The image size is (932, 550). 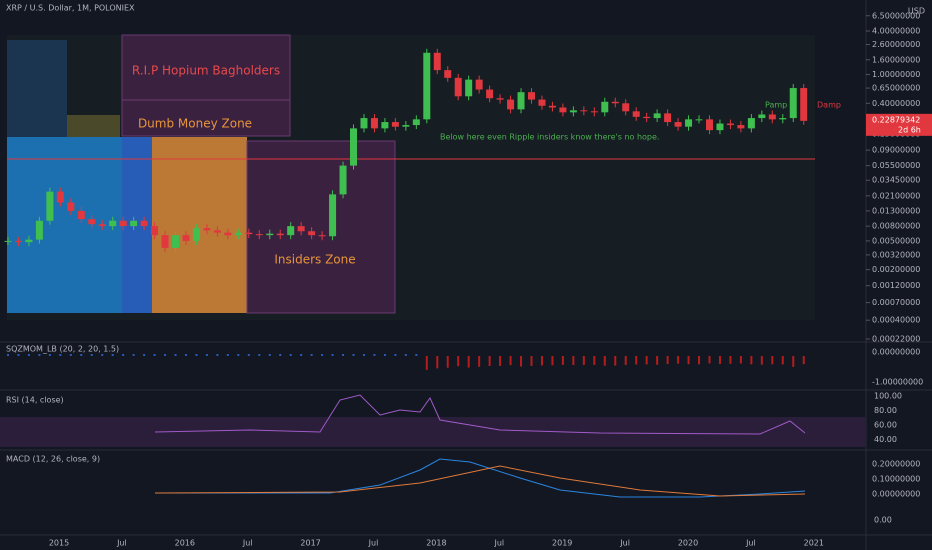 What do you see at coordinates (896, 31) in the screenshot?
I see `y-tick-label: 4.00000000` at bounding box center [896, 31].